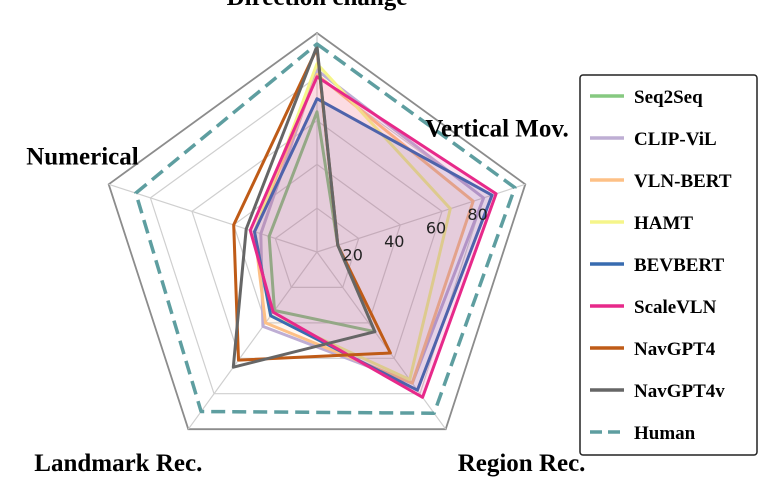 This screenshot has height=488, width=765. What do you see at coordinates (477, 214) in the screenshot?
I see `tick-label-80: 80` at bounding box center [477, 214].